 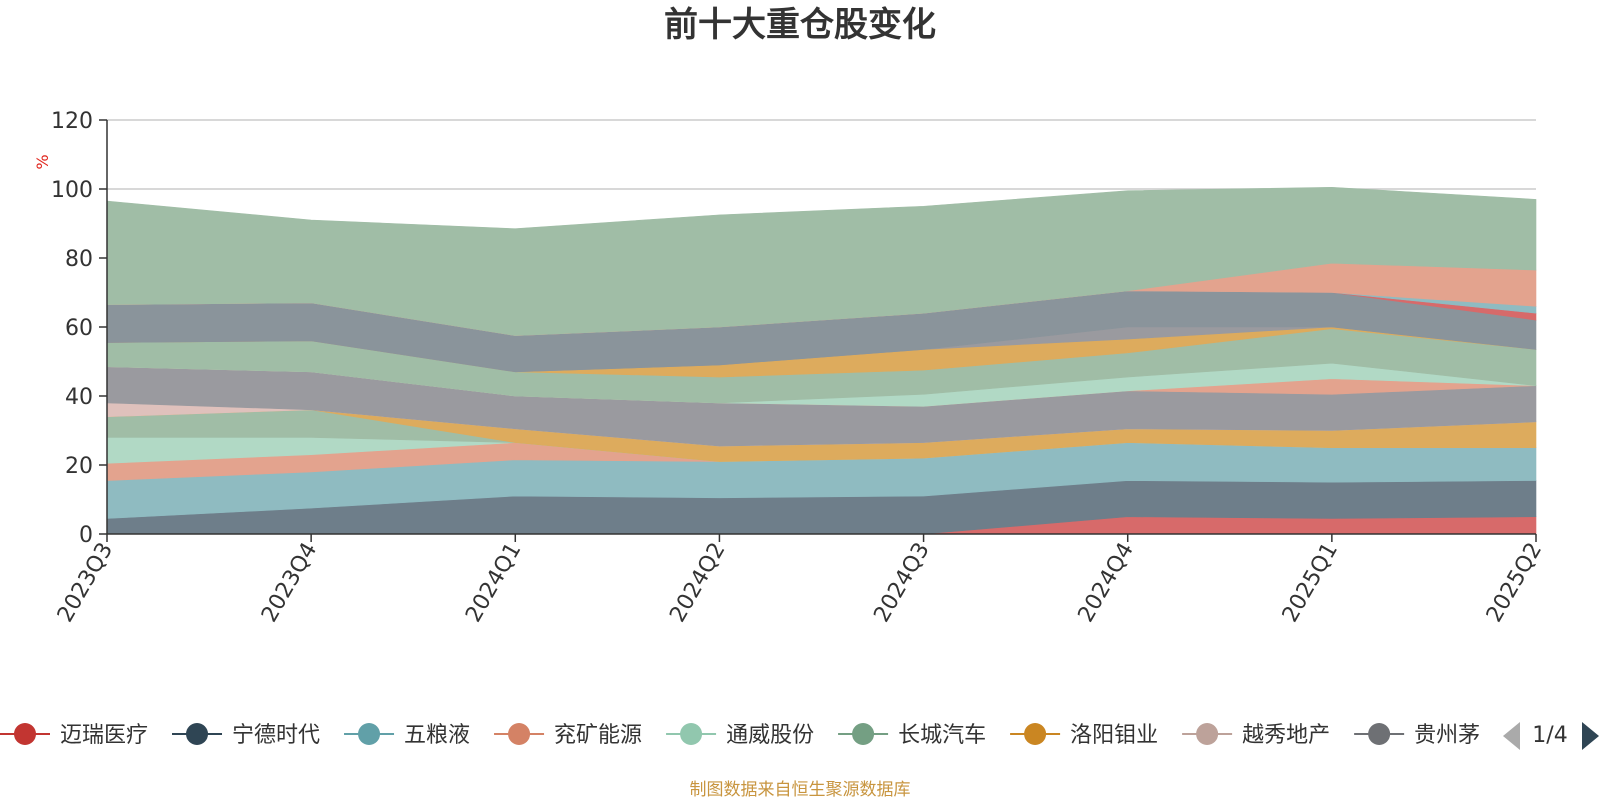 I want to click on legend-item: 贵州茅台, so click(x=1428, y=735).